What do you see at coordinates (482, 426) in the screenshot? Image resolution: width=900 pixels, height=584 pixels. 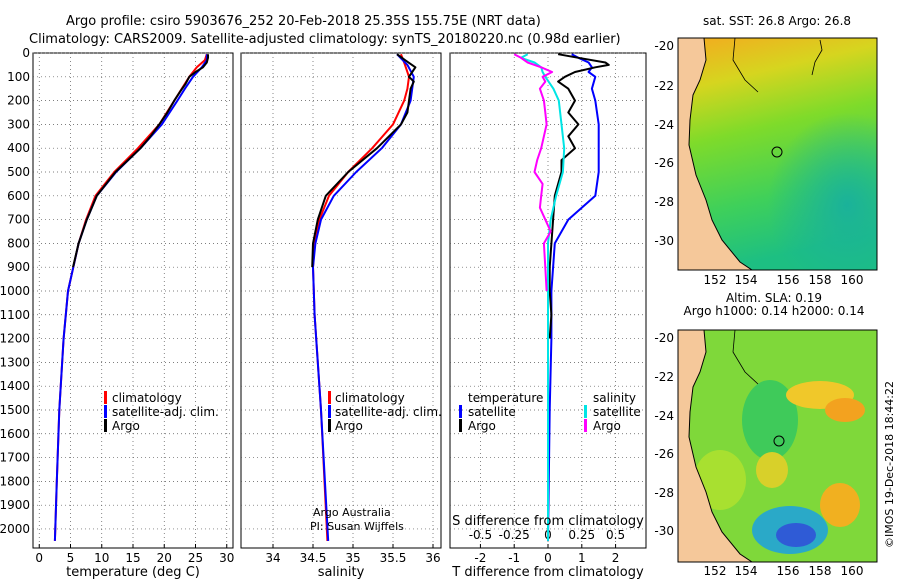 I see `legend-t-argo: Argo` at bounding box center [482, 426].